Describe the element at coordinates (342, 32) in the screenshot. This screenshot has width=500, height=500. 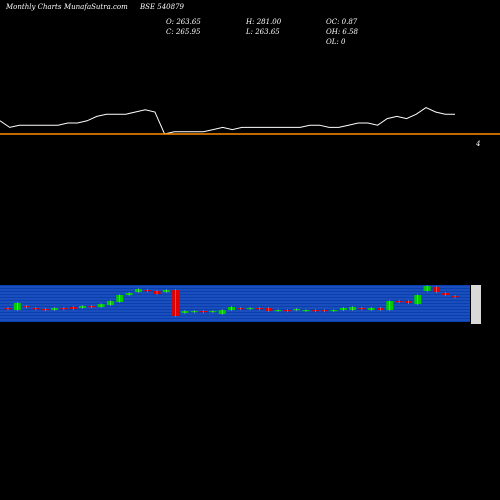
I see `oh-value: OH: 6.58` at that location.